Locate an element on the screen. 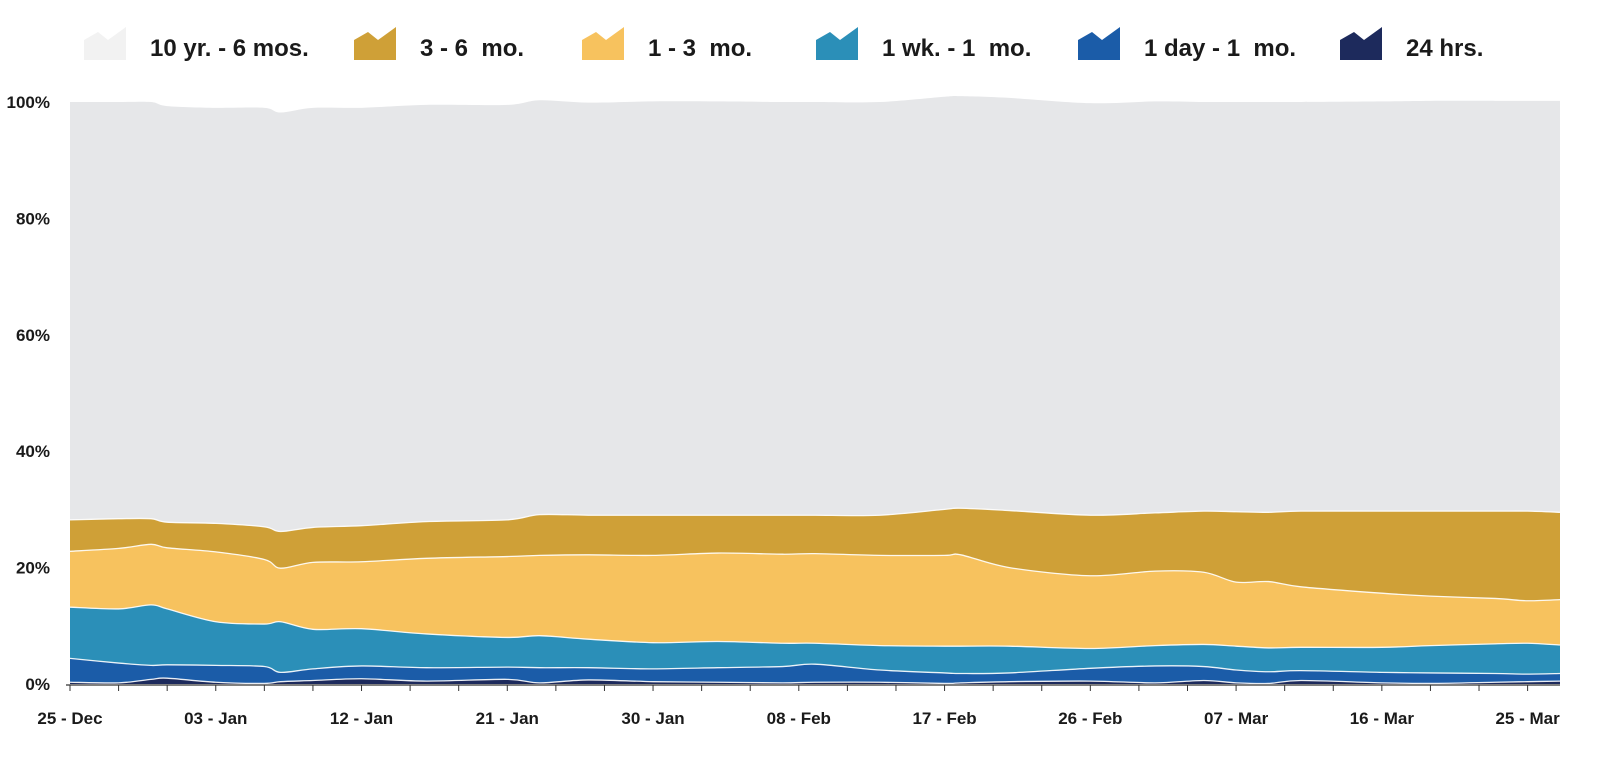 The width and height of the screenshot is (1600, 766). x-tick-label: 26 - Feb is located at coordinates (1090, 718).